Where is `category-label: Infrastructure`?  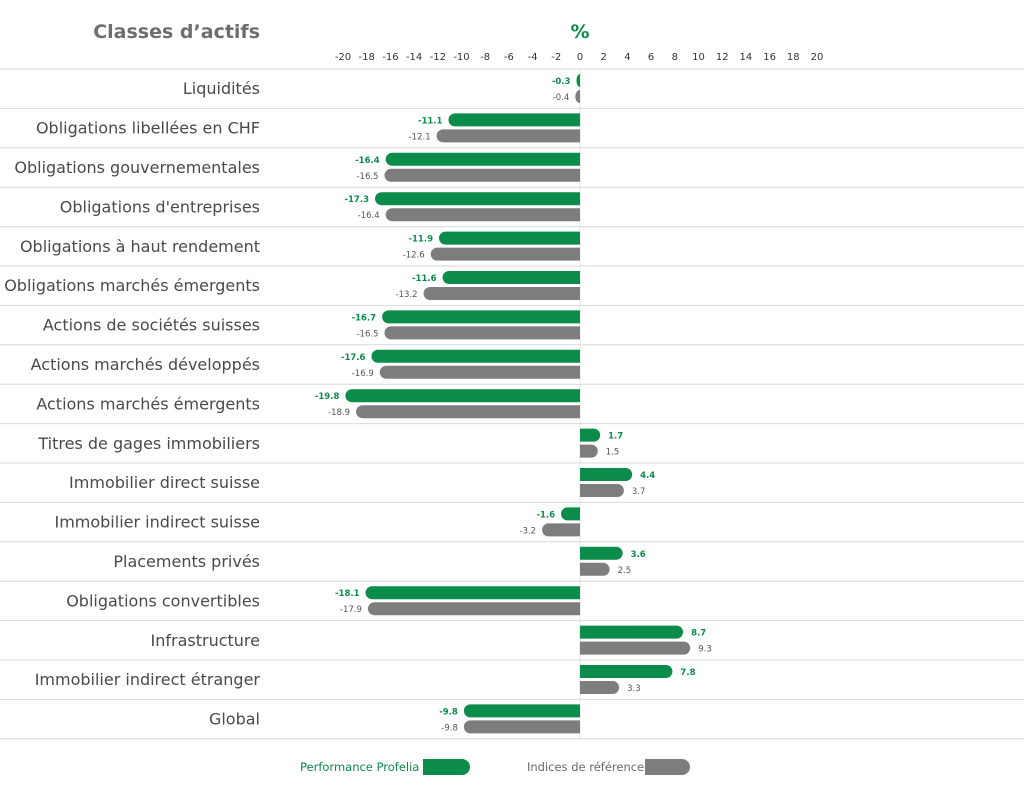
category-label: Infrastructure is located at coordinates (205, 640).